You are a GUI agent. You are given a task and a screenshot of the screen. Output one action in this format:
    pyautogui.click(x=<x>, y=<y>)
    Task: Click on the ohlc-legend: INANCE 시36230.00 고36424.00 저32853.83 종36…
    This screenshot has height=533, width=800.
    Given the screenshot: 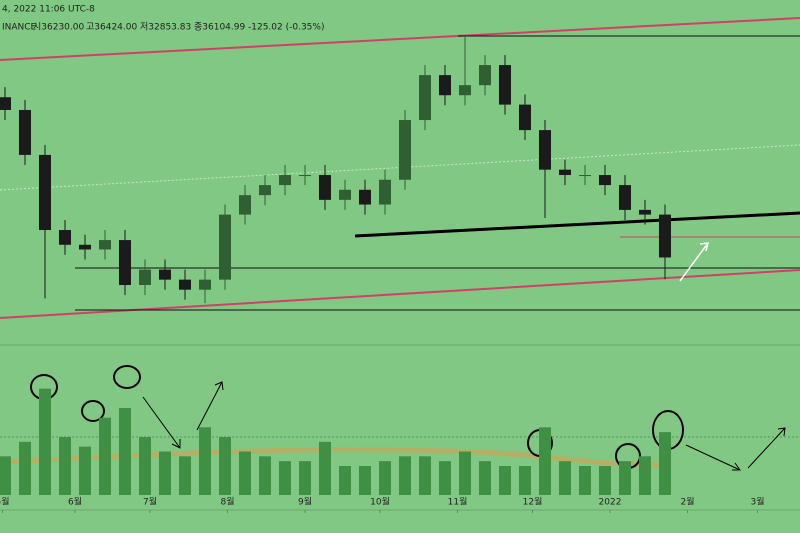 What is the action you would take?
    pyautogui.click(x=163, y=27)
    